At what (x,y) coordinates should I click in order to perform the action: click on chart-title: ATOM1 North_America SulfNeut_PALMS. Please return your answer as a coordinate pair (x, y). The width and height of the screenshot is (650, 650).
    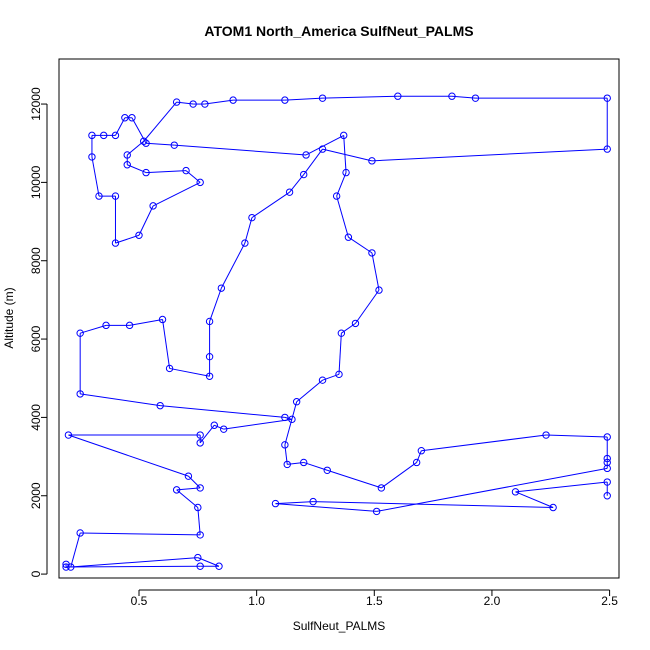
    Looking at the image, I should click on (338, 31).